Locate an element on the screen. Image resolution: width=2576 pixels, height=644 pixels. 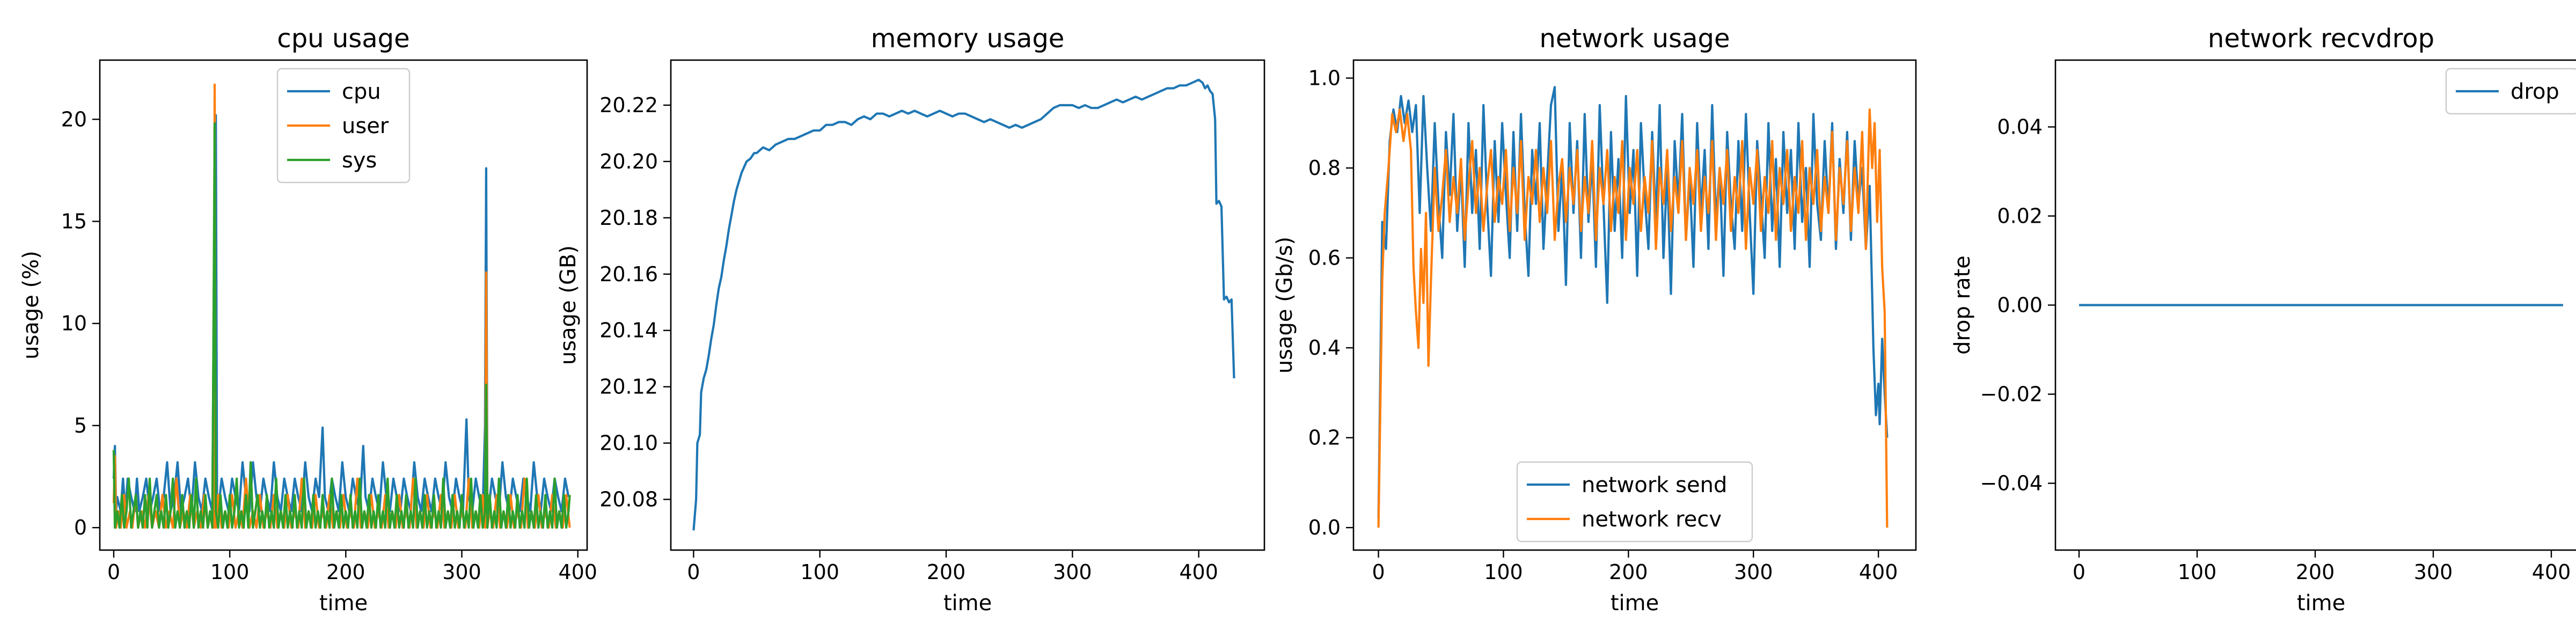
y-tick-label: 0.6 is located at coordinates (1324, 258).